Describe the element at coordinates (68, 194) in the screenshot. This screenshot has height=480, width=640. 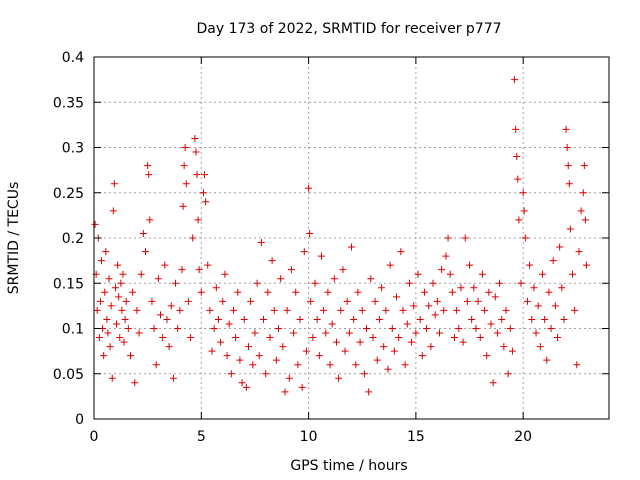
I see `y-tick-label: 0.25` at that location.